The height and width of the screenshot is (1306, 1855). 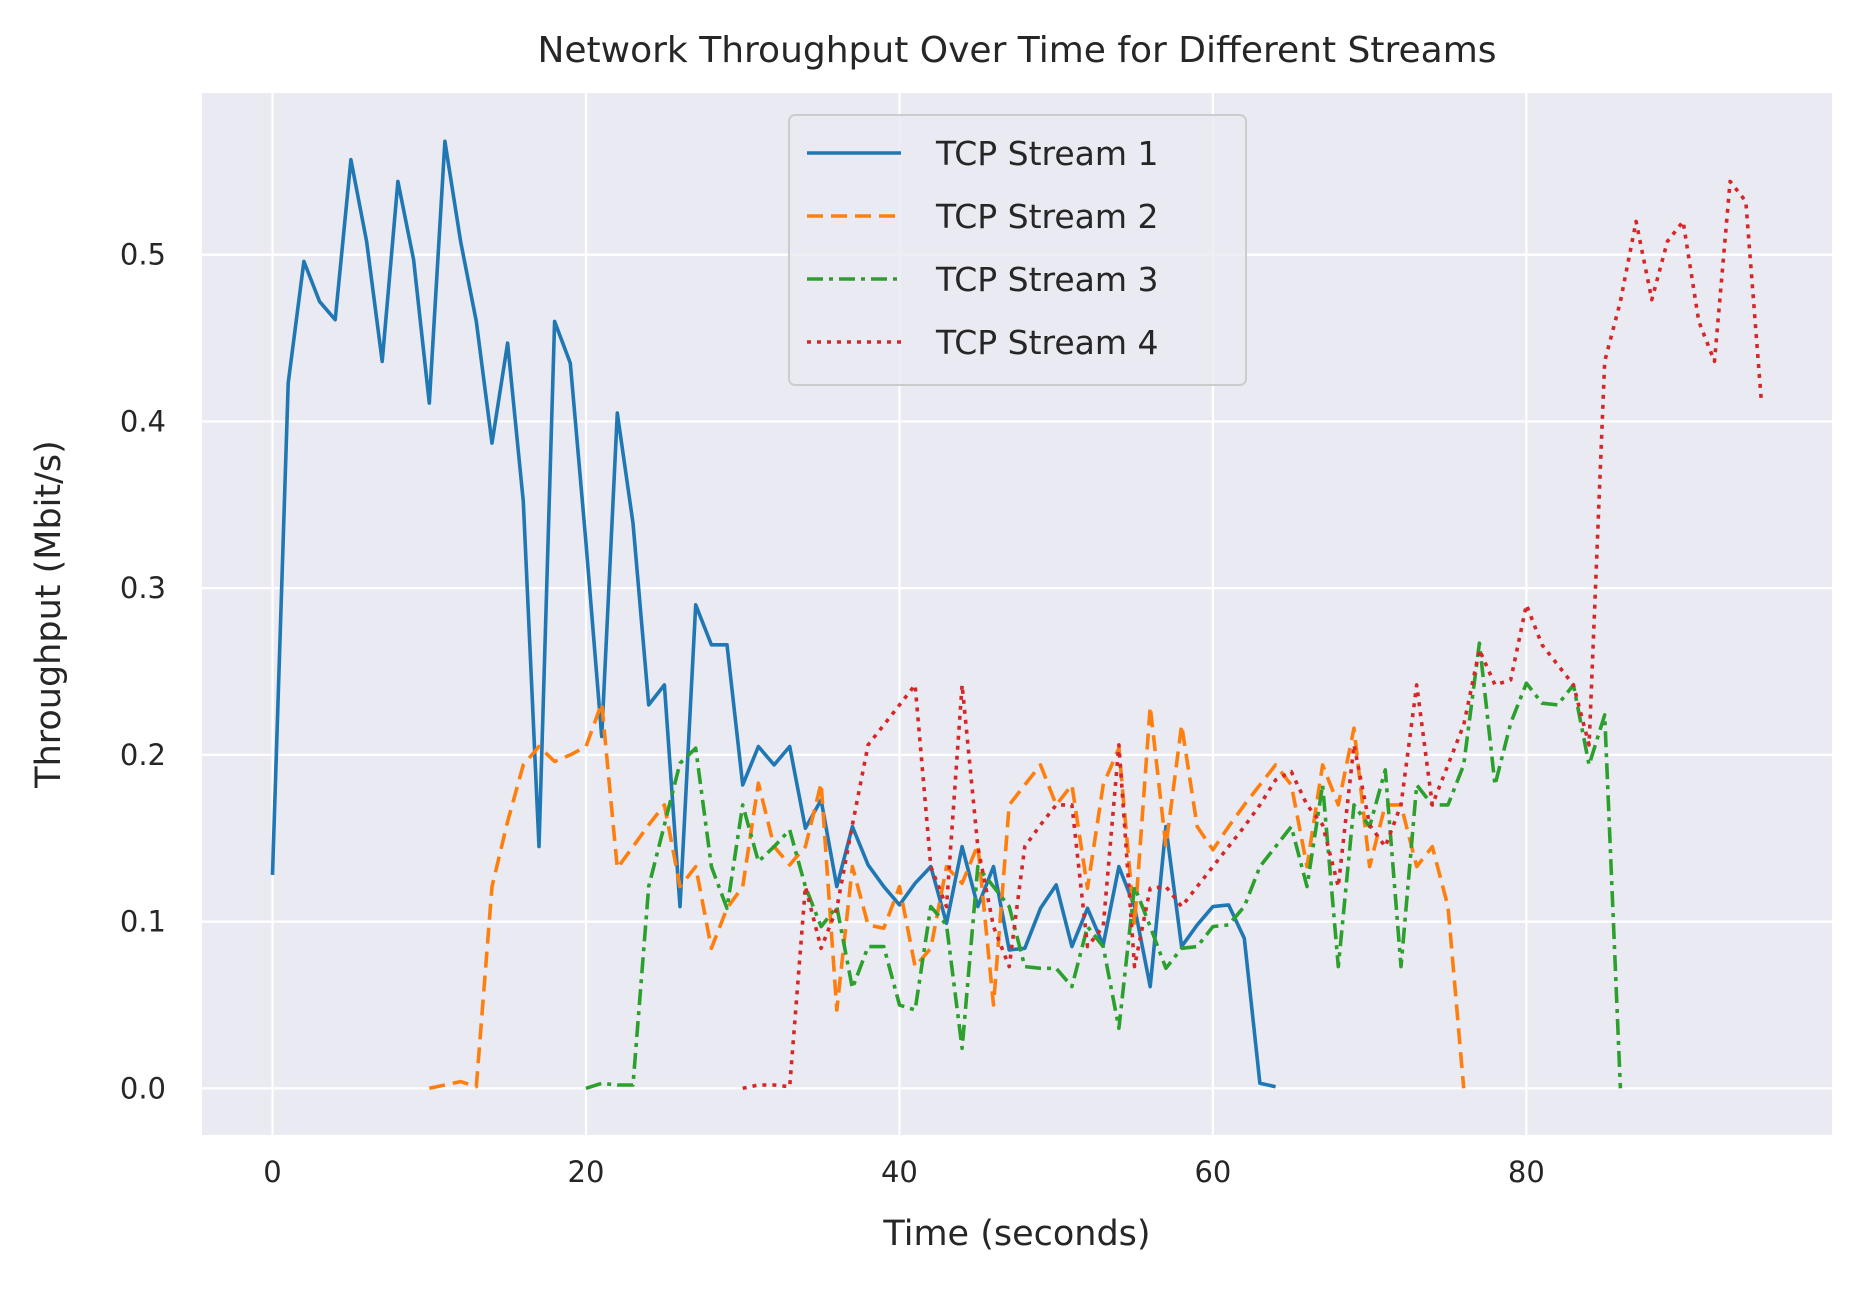 I want to click on x-tick-label: 80, so click(x=1526, y=1172).